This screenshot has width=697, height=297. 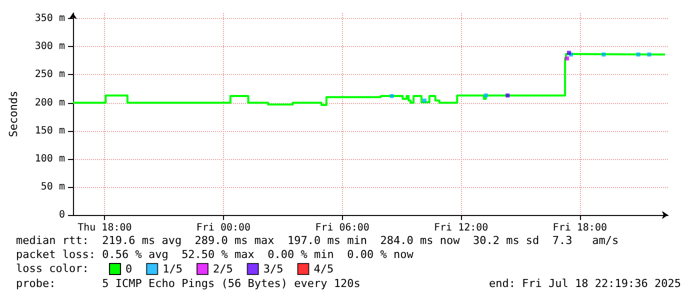 What do you see at coordinates (317, 240) in the screenshot?
I see `text: median rtt: 219.6 ms avg 289.0 ms max 197.0 ms min 284.0 ms now 30.2 ms sd 7.3 am/s` at bounding box center [317, 240].